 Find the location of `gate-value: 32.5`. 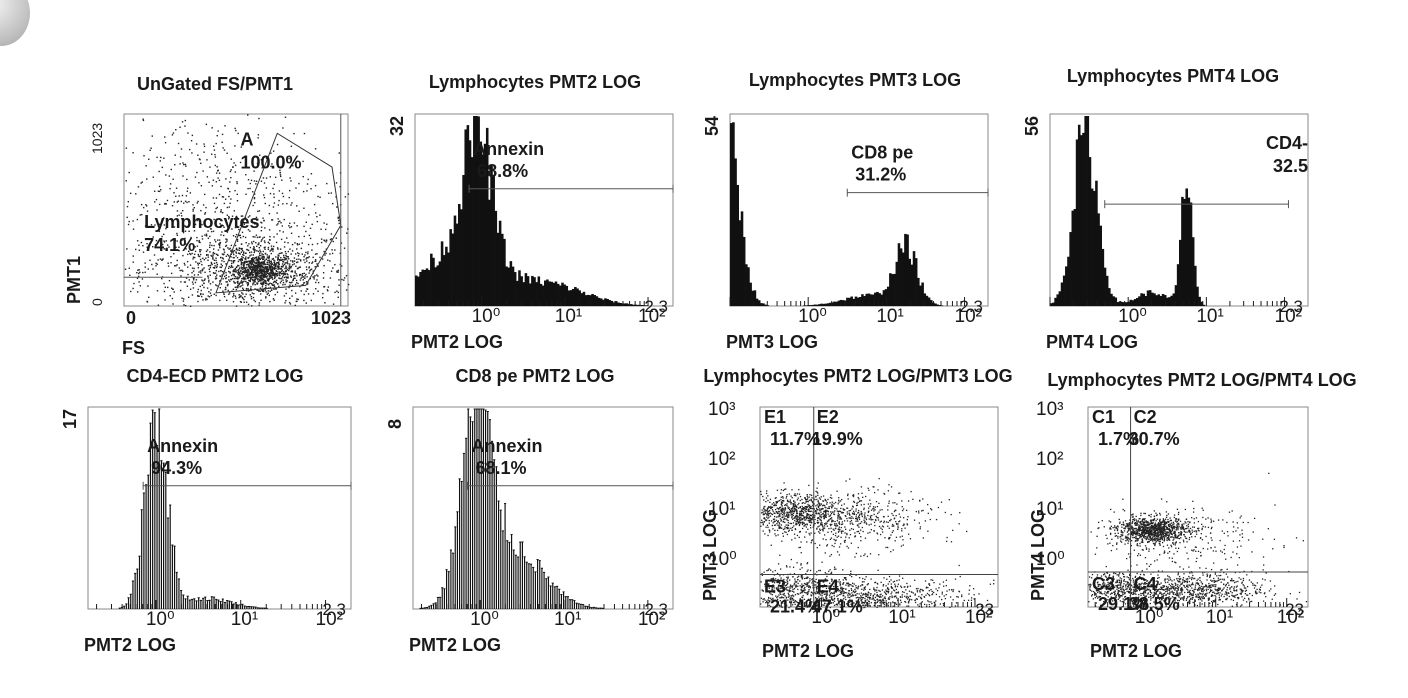

gate-value: 32.5 is located at coordinates (1290, 166).